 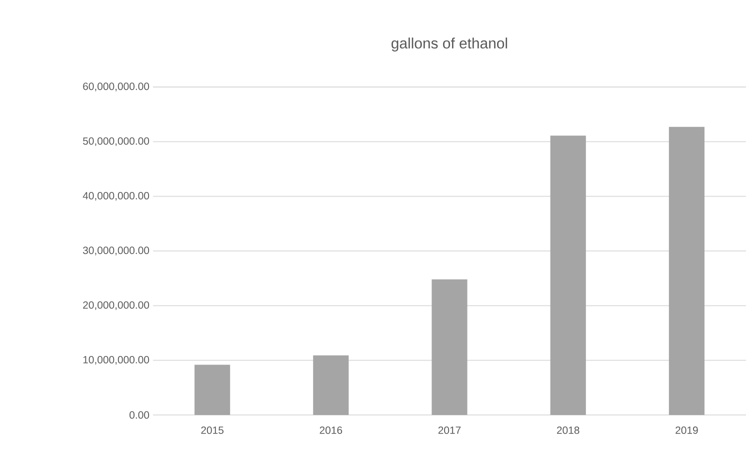 What do you see at coordinates (116, 196) in the screenshot?
I see `y-tick-label: 40,000,000.00` at bounding box center [116, 196].